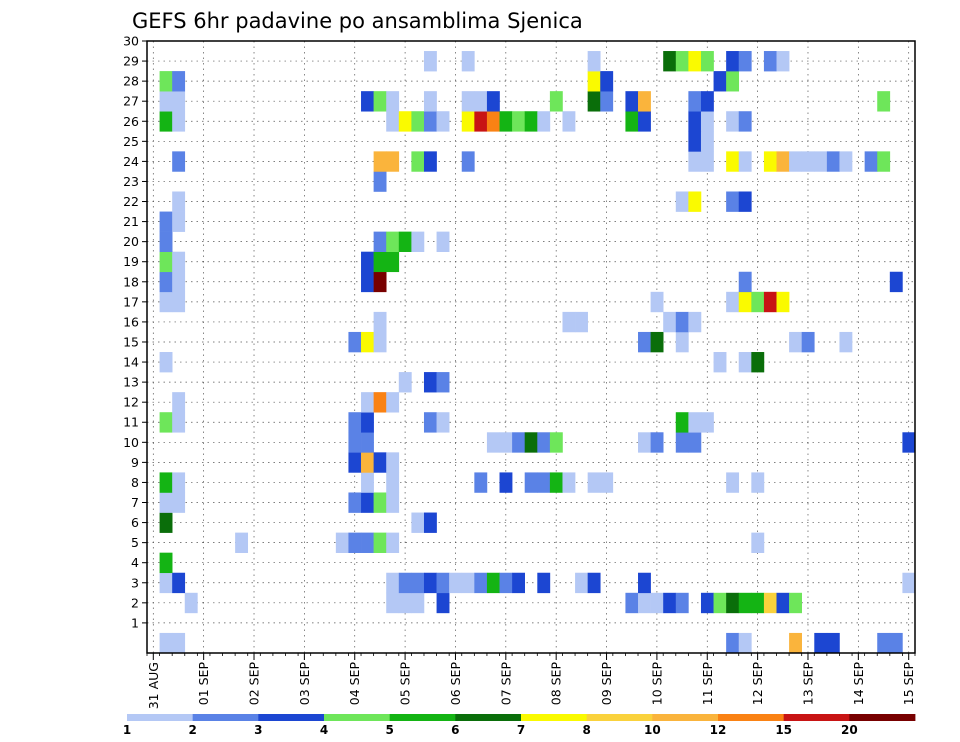 Image resolution: width=960 pixels, height=742 pixels. What do you see at coordinates (135, 602) in the screenshot?
I see `y-tick-label: 2` at bounding box center [135, 602].